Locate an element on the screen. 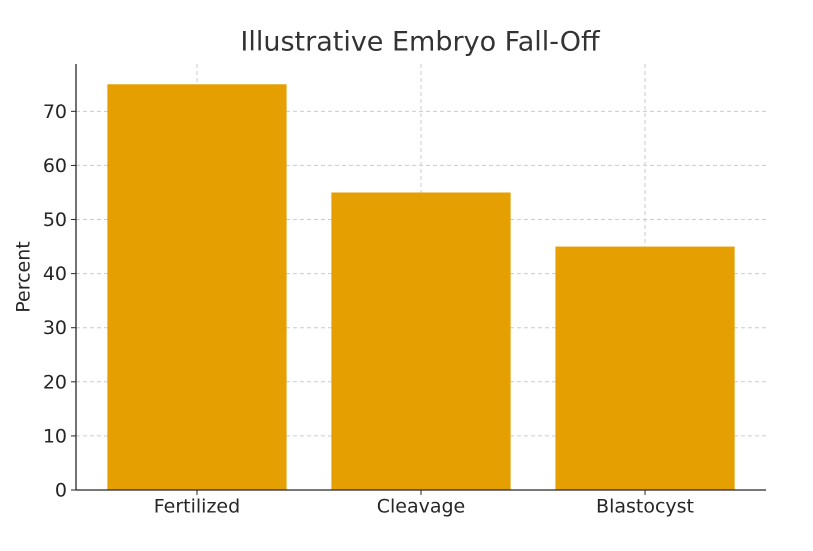 Image resolution: width=813 pixels, height=551 pixels. y-tick-label: 0 is located at coordinates (61, 491).